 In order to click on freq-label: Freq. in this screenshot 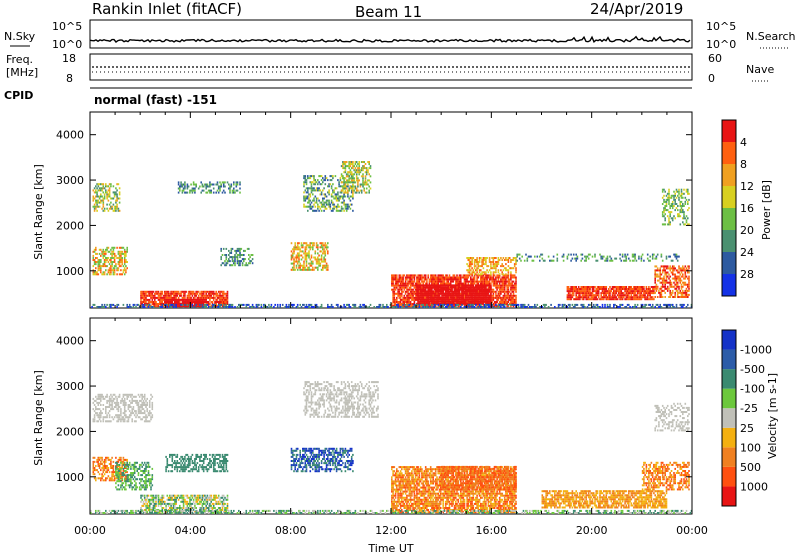, I will do `click(19, 59)`.